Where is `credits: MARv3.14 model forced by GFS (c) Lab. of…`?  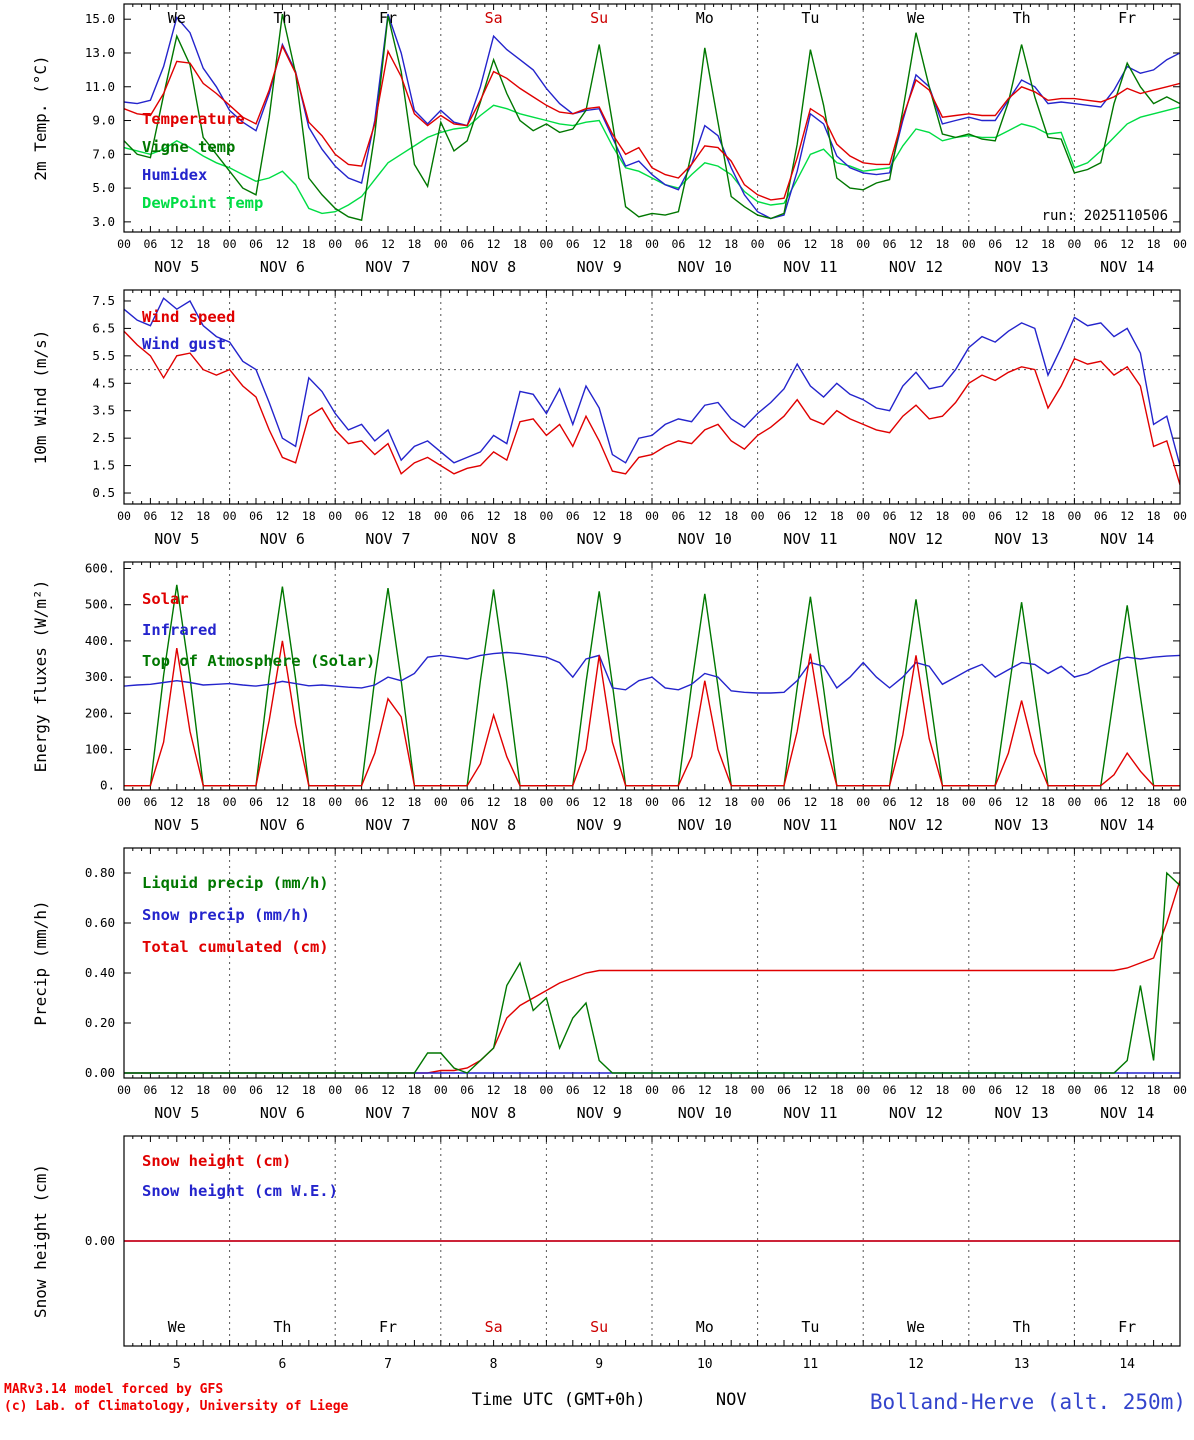
credits: MARv3.14 model forced by GFS (c) Lab. of… is located at coordinates (176, 1399).